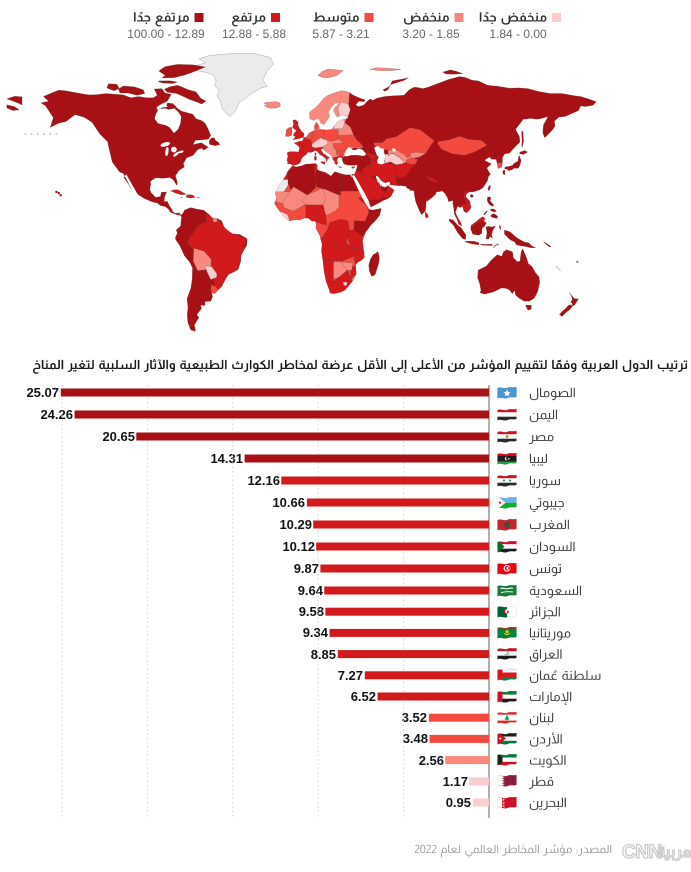 Image resolution: width=691 pixels, height=872 pixels. What do you see at coordinates (642, 852) in the screenshot?
I see `svg-text: CNN` at bounding box center [642, 852].